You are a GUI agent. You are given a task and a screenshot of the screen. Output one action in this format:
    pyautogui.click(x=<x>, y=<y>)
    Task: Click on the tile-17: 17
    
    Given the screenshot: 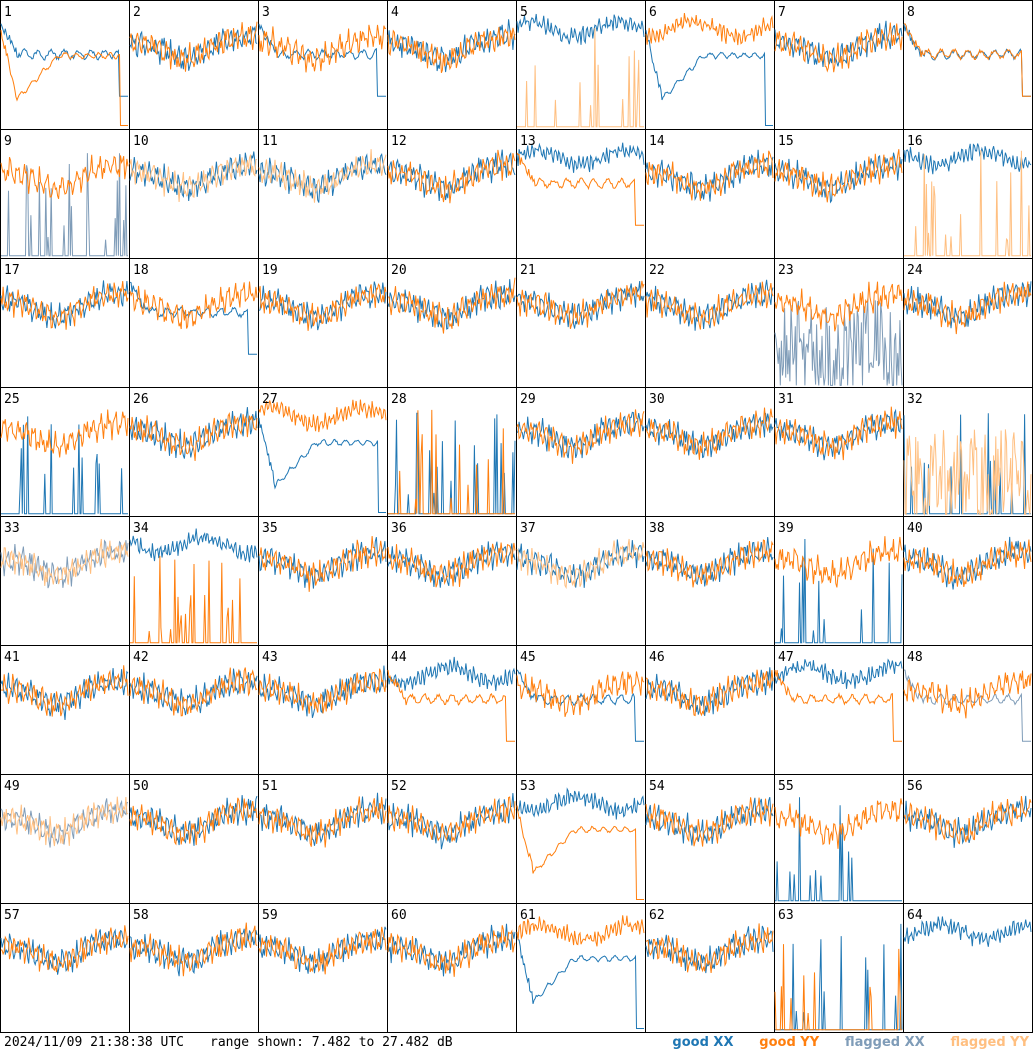 What is the action you would take?
    pyautogui.click(x=65, y=323)
    